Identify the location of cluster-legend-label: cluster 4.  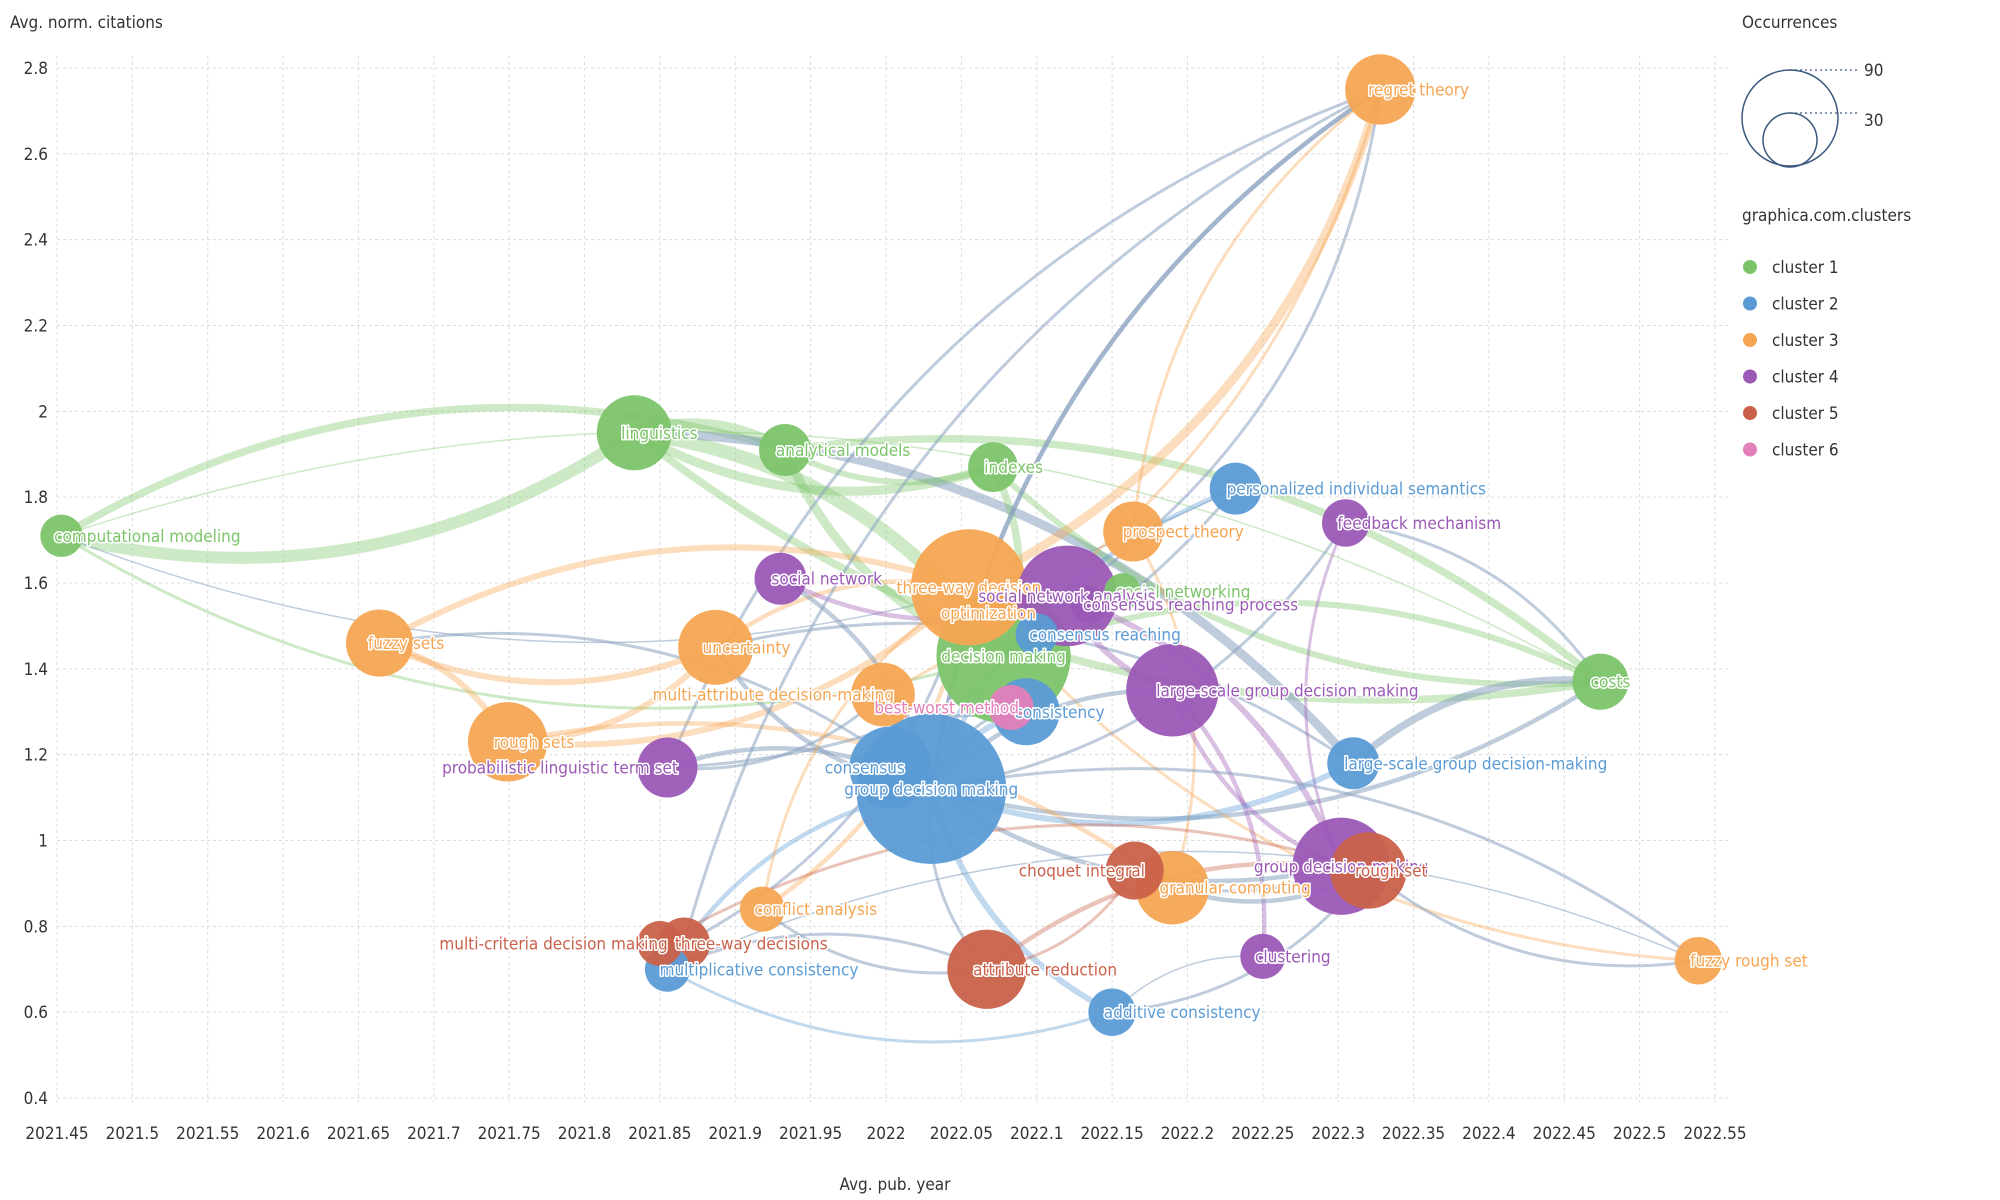
(1805, 378).